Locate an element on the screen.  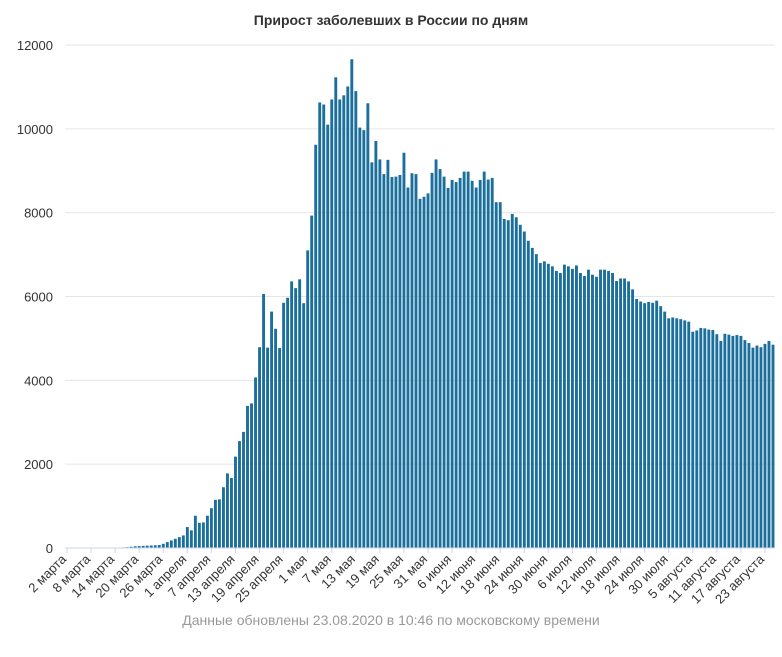
y-tick-label: 10000 is located at coordinates (35, 129).